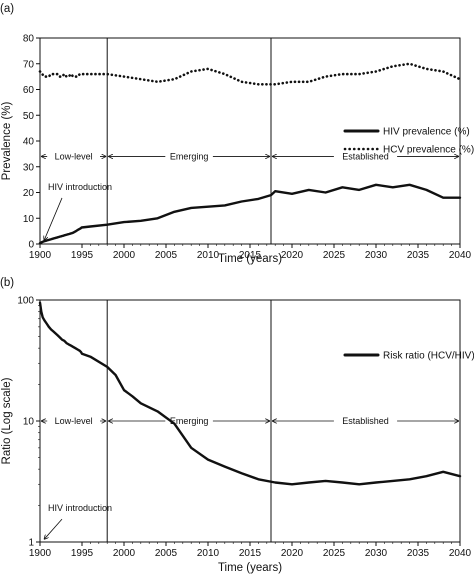 The height and width of the screenshot is (577, 474). Describe the element at coordinates (7, 9) in the screenshot. I see `panel-label: (a)` at that location.